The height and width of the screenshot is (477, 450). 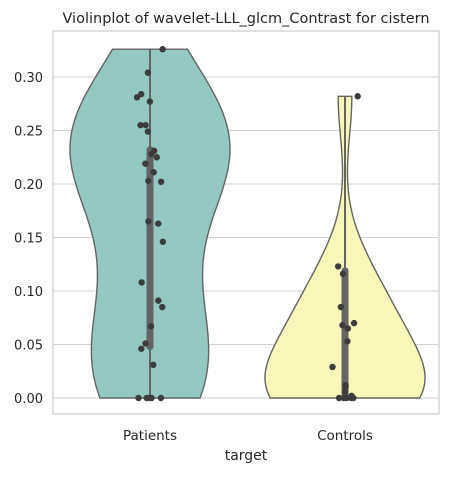 I want to click on y-tick-label: 0.05, so click(x=28, y=346).